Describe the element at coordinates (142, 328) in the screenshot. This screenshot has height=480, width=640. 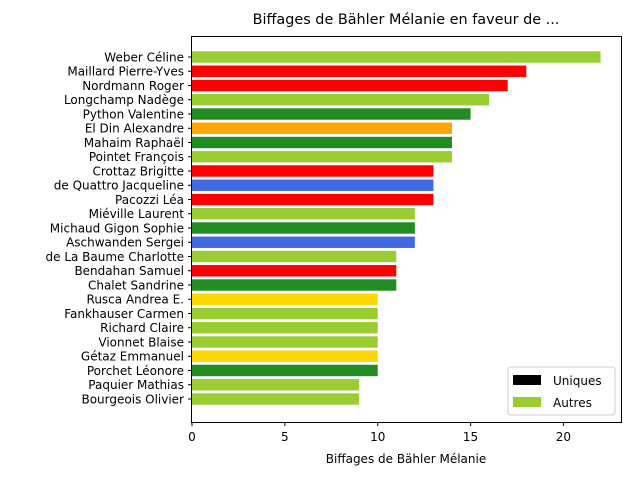
I see `category-label: Richard Claire` at that location.